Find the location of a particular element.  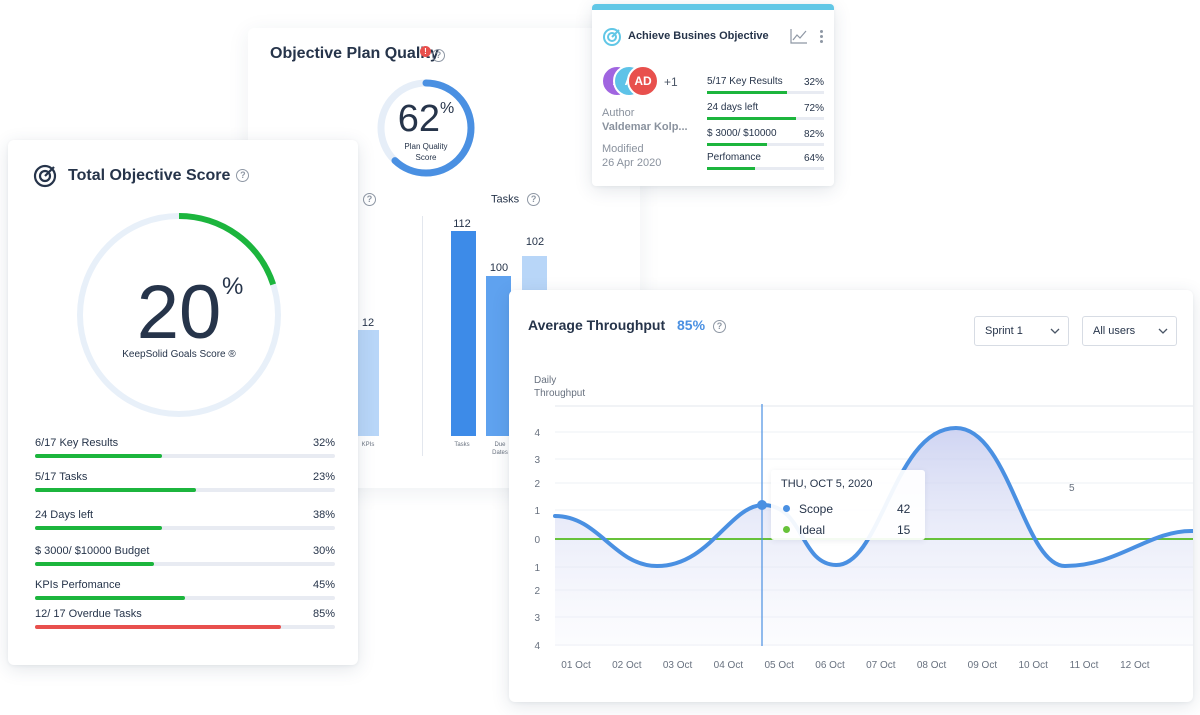

x-tick-label: 04 Oct is located at coordinates (729, 665).